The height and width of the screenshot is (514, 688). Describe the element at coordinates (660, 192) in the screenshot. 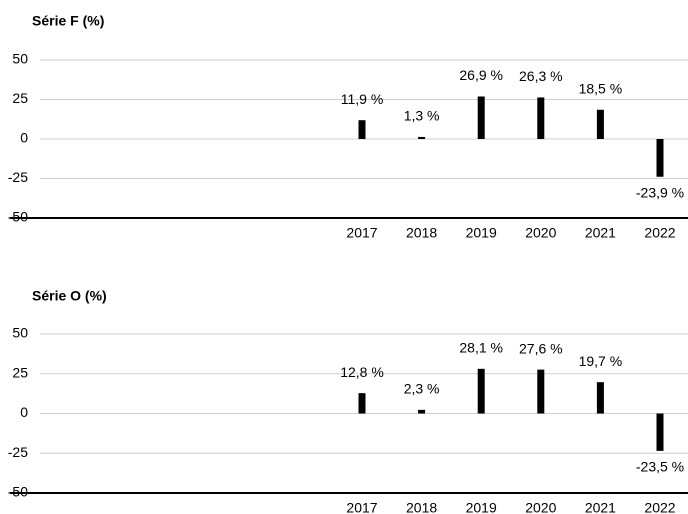

I see `value-label: -23,9 %` at that location.